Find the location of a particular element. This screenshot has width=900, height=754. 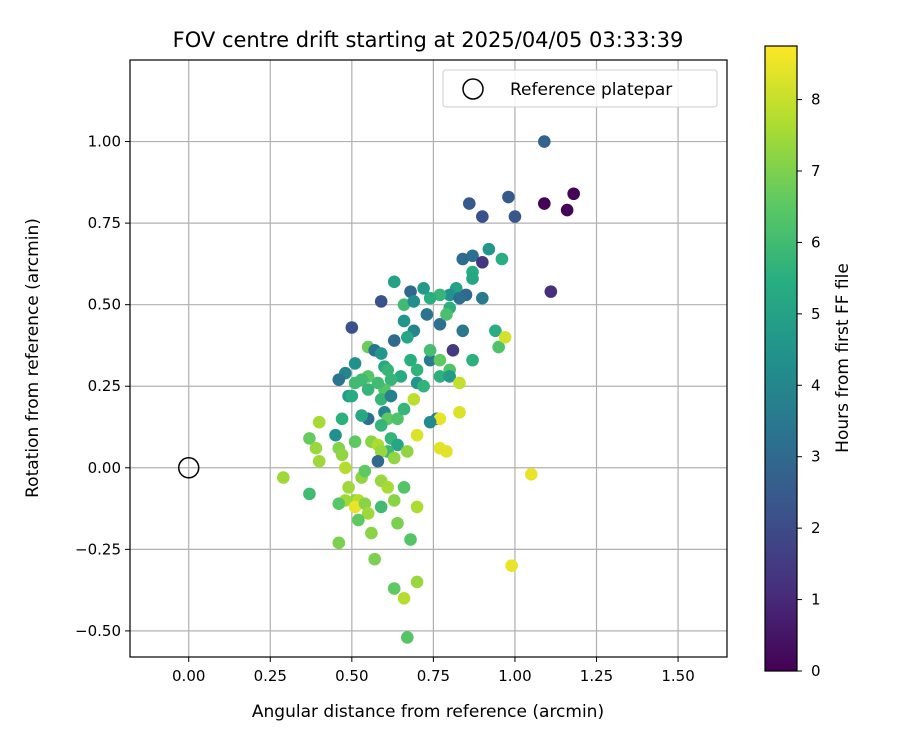

reference-marker-icon is located at coordinates (188, 468).